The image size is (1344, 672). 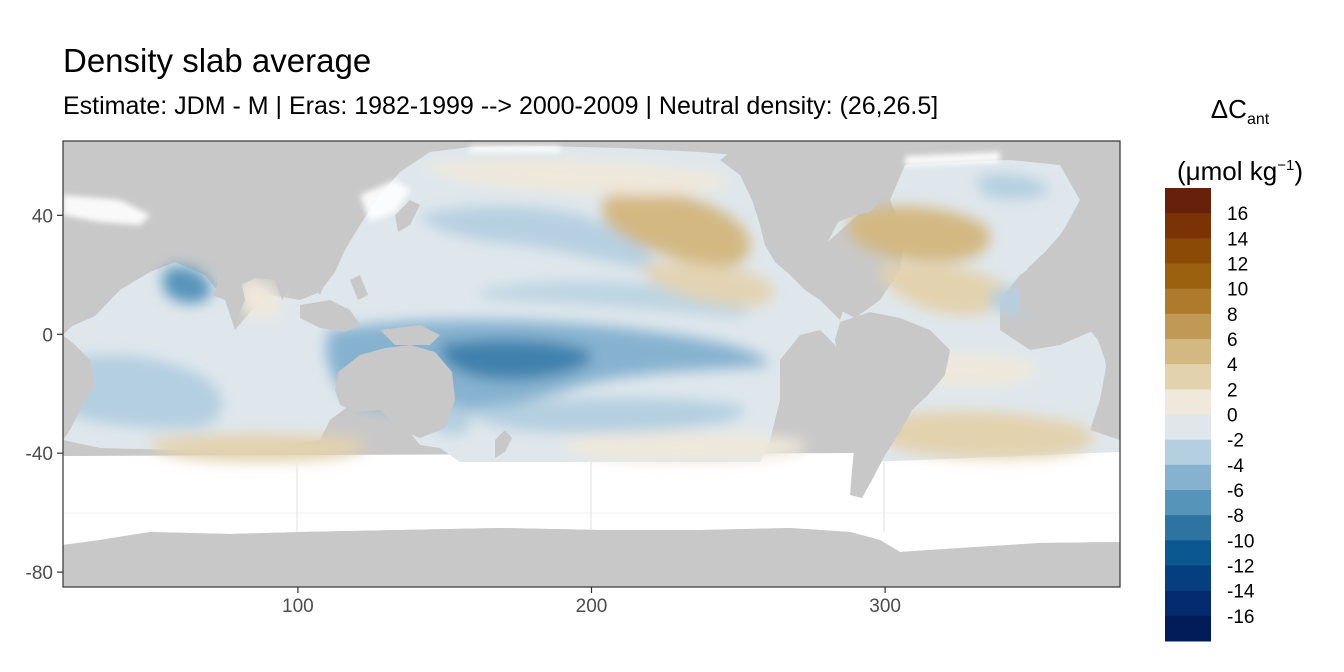 I want to click on y-tick-label: 0, so click(x=47, y=335).